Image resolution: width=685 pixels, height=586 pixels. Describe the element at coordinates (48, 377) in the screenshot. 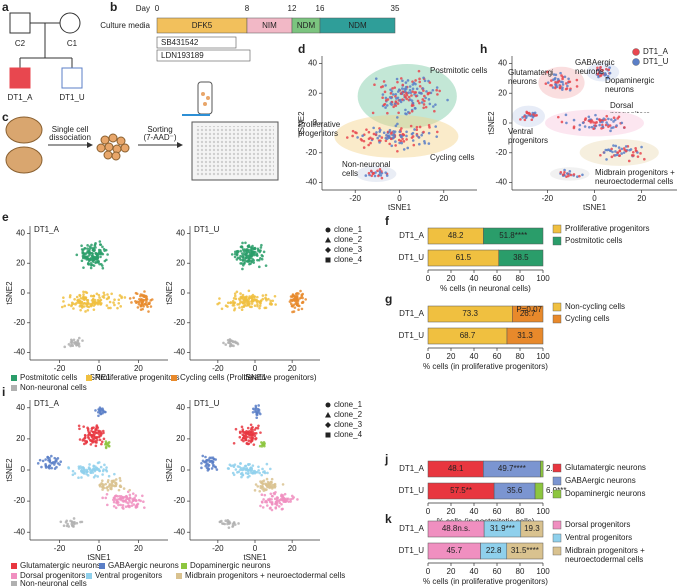

I see `legend-label: Postmitotic cells` at that location.